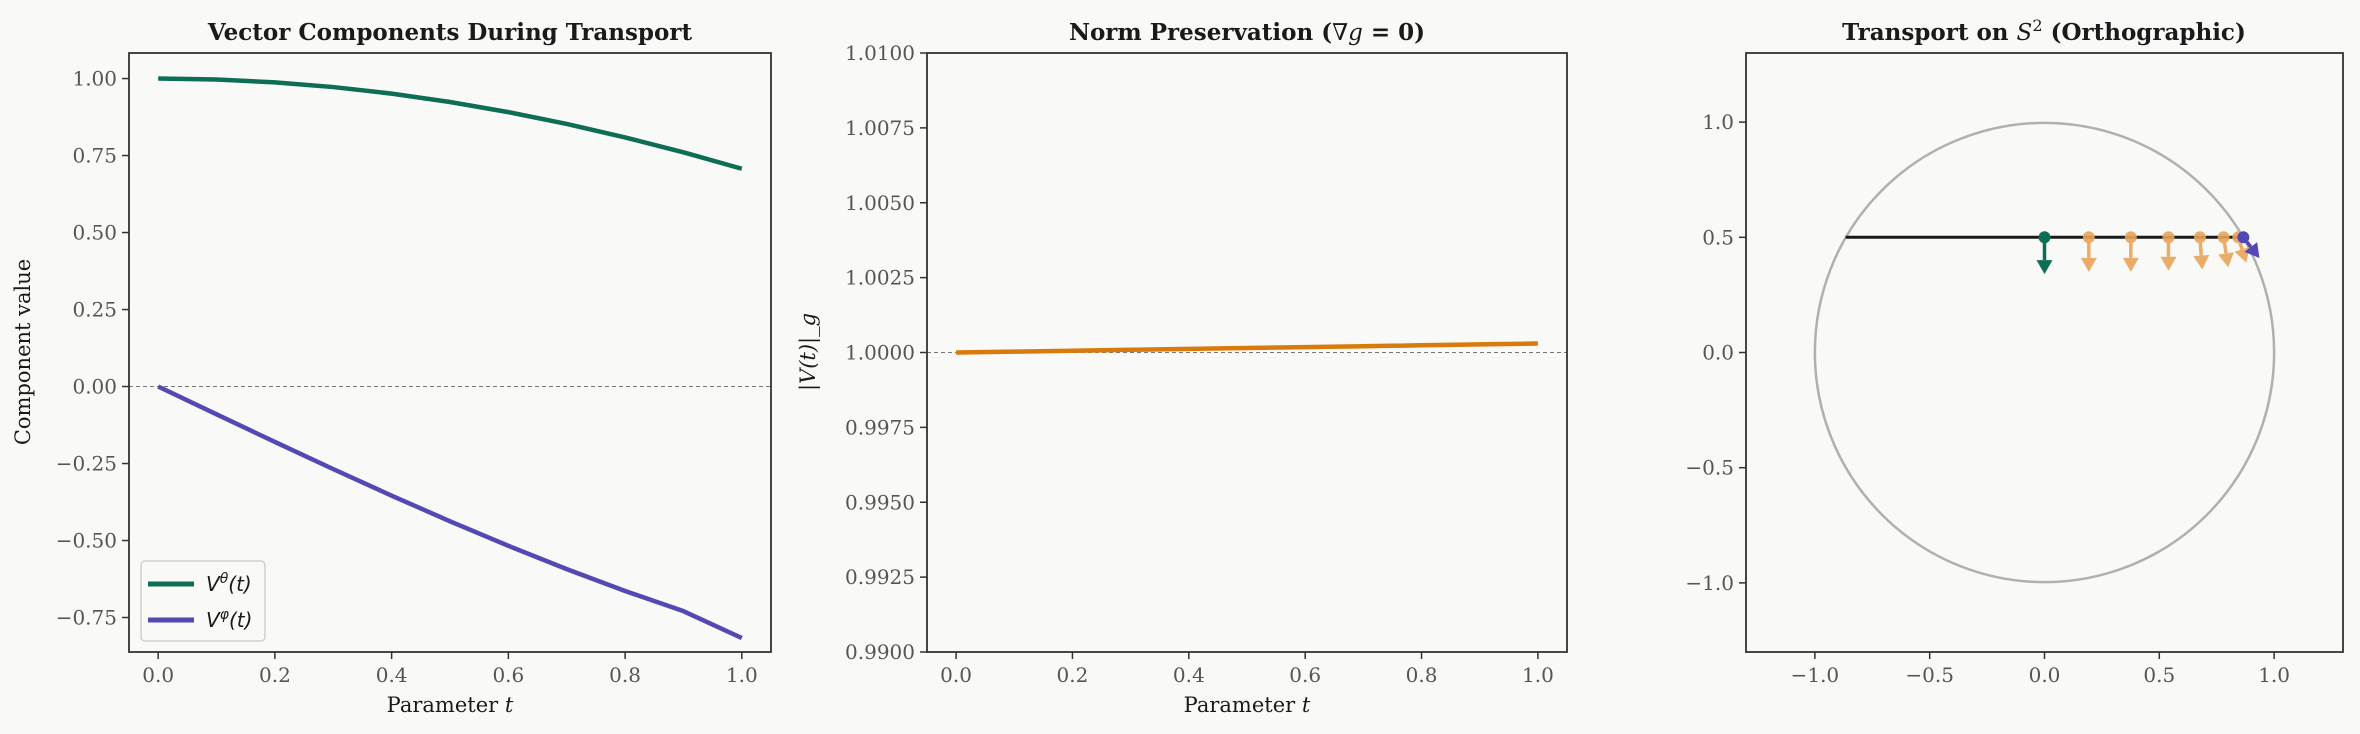 The width and height of the screenshot is (2360, 734). What do you see at coordinates (94, 387) in the screenshot?
I see `y-tick-label: 0.00` at bounding box center [94, 387].